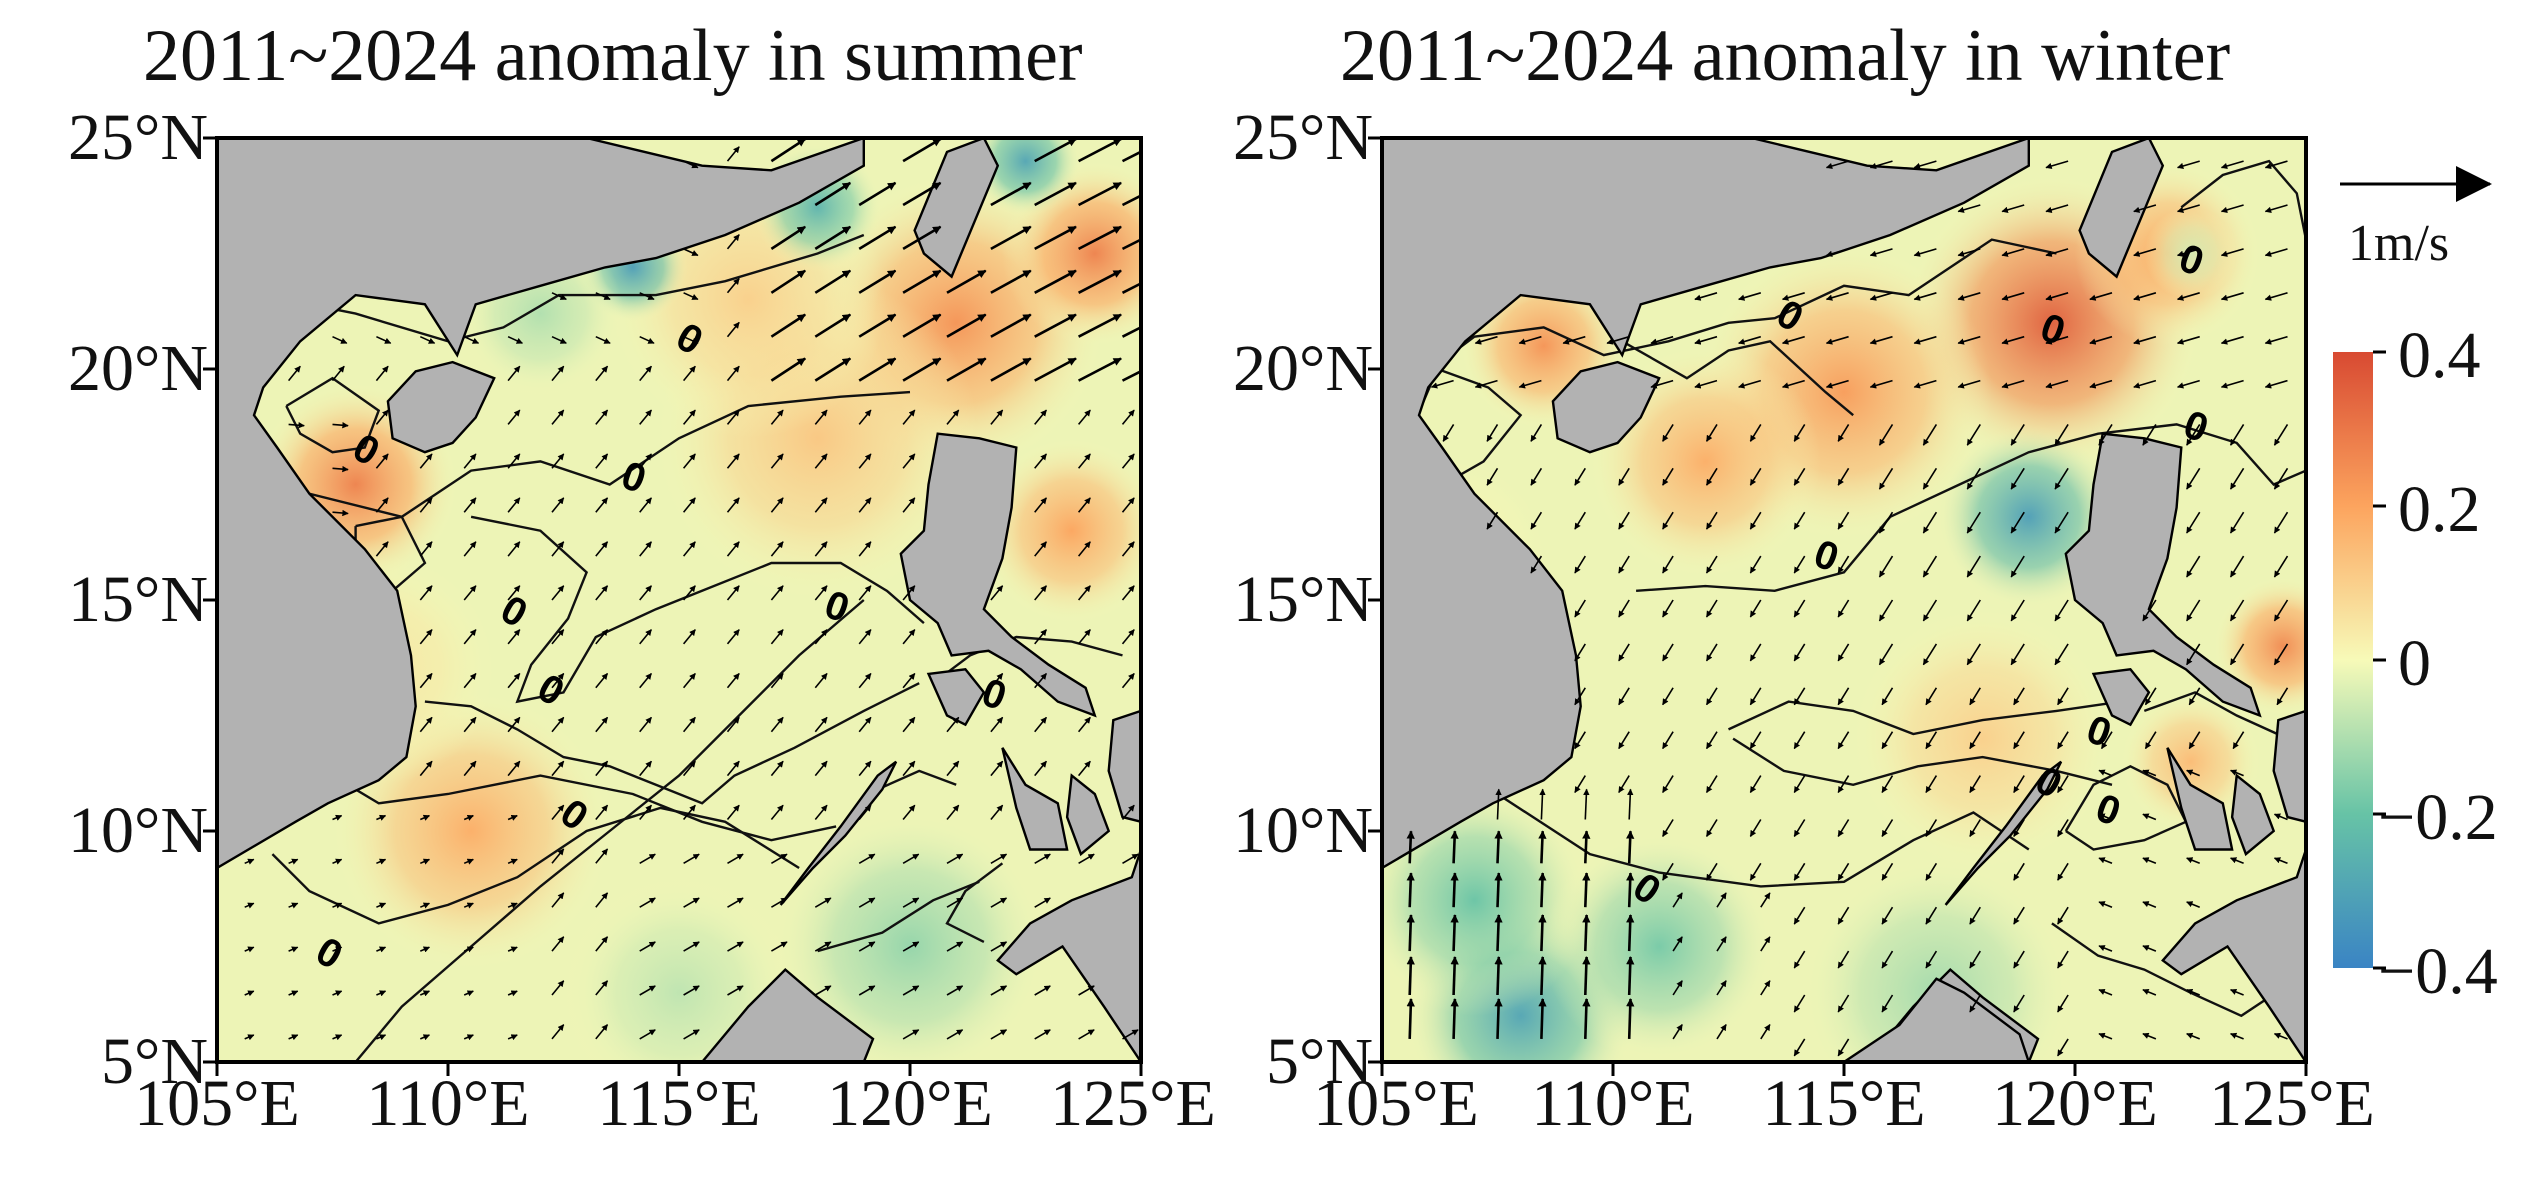 The image size is (2545, 1179). I want to click on lat-label-25n: 25°N, so click(1302, 137).